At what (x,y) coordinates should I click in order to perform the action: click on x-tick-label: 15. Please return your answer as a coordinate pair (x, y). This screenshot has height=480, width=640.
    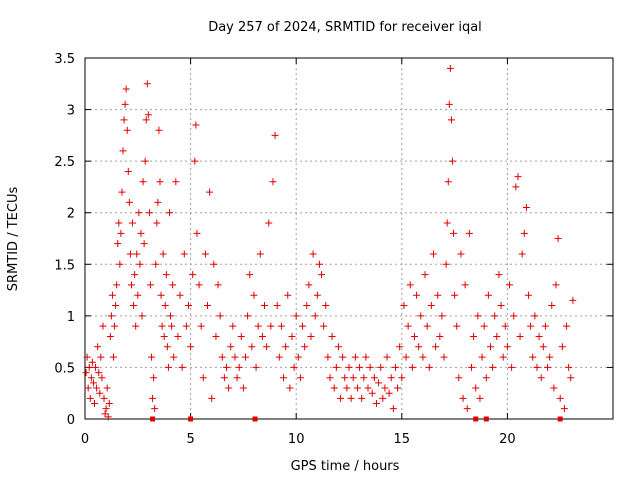
    Looking at the image, I should click on (402, 439).